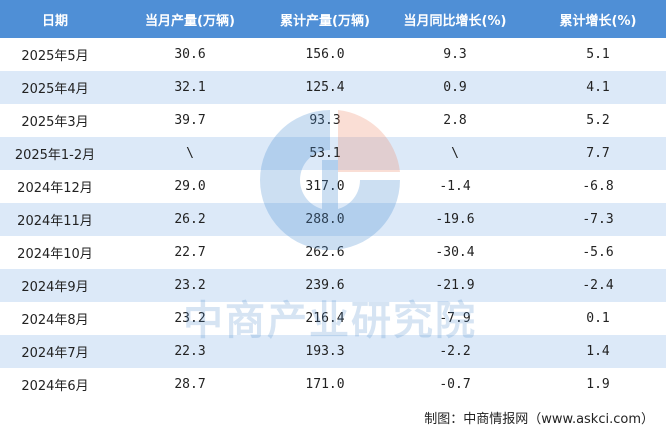 This screenshot has height=436, width=666. I want to click on column-header: 累计增长(%), so click(598, 19).